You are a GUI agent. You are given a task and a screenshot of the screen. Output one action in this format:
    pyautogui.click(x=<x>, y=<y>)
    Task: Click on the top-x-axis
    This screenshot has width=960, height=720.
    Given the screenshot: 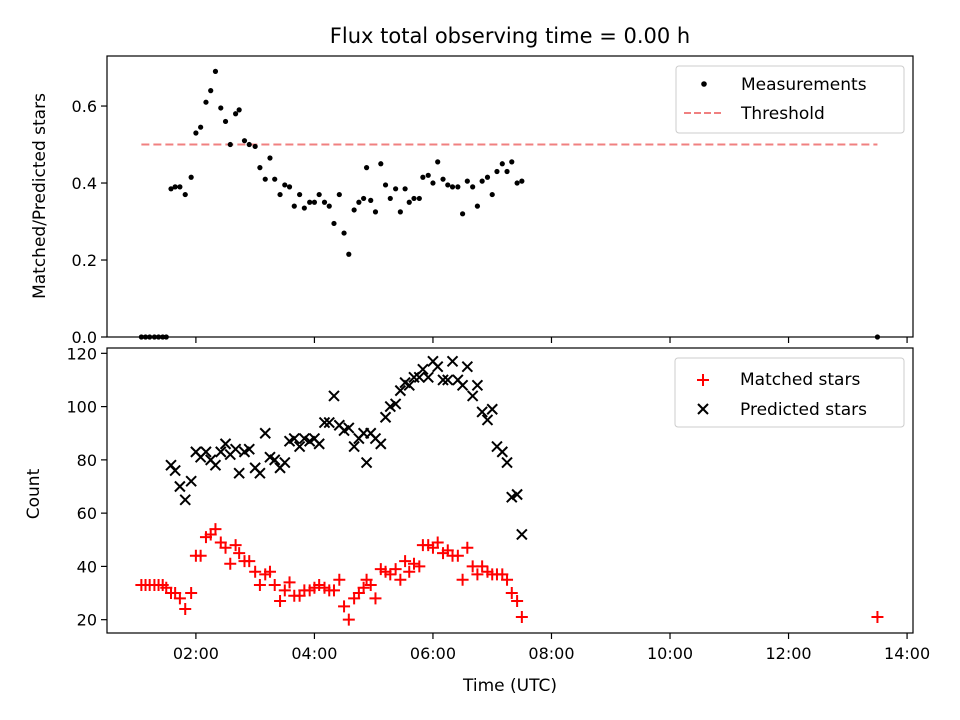 What is the action you would take?
    pyautogui.click(x=551, y=340)
    